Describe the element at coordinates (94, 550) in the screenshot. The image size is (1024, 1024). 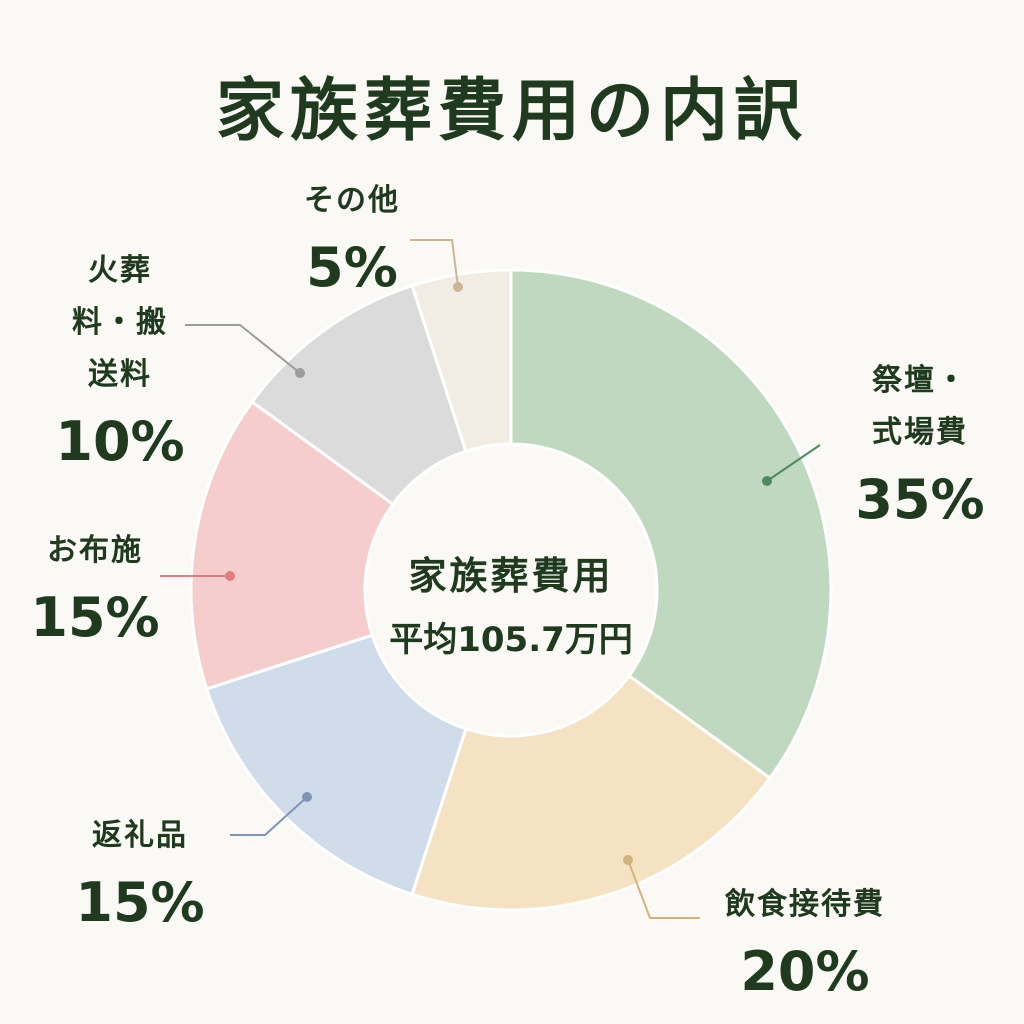
I see `category-label: お布施` at that location.